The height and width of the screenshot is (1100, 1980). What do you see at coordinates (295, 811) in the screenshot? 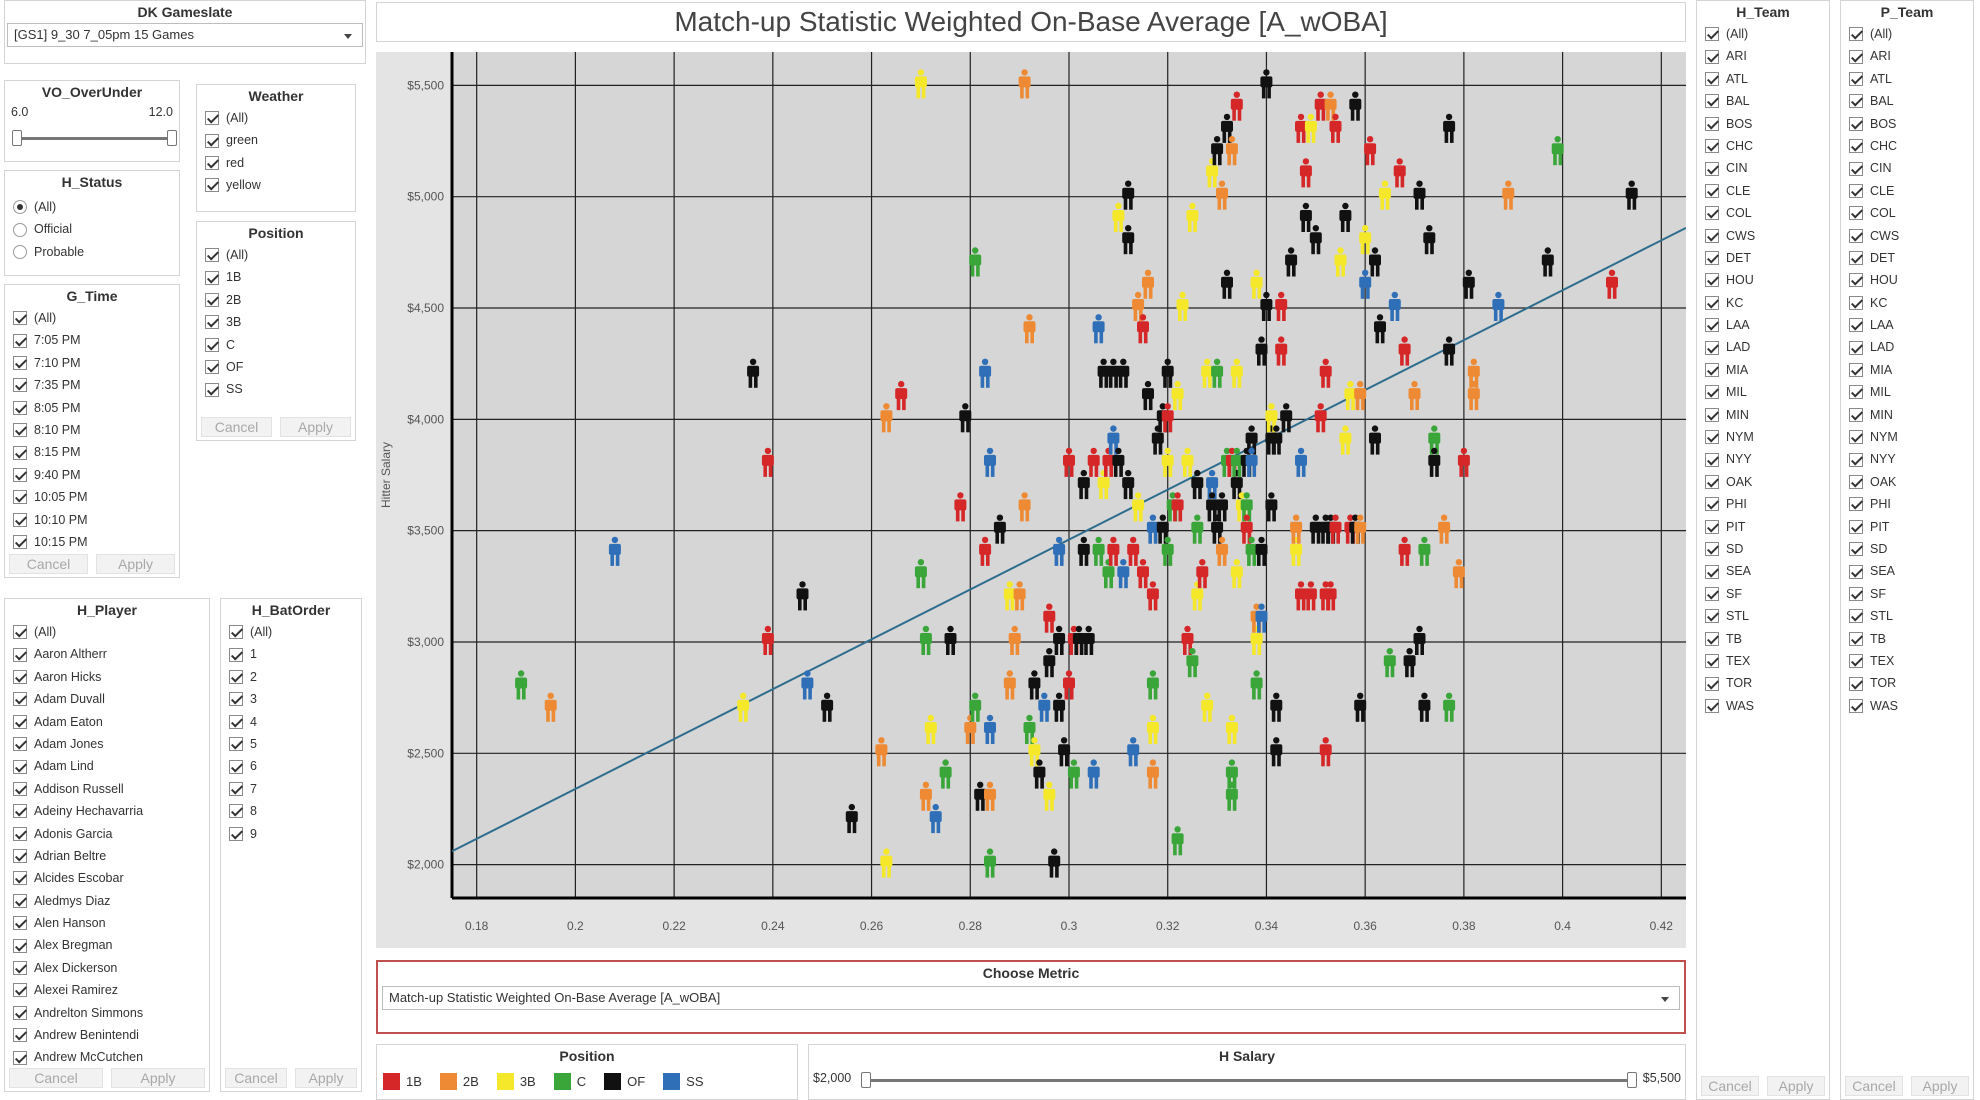
I see `h-batorder-option: 8` at bounding box center [295, 811].